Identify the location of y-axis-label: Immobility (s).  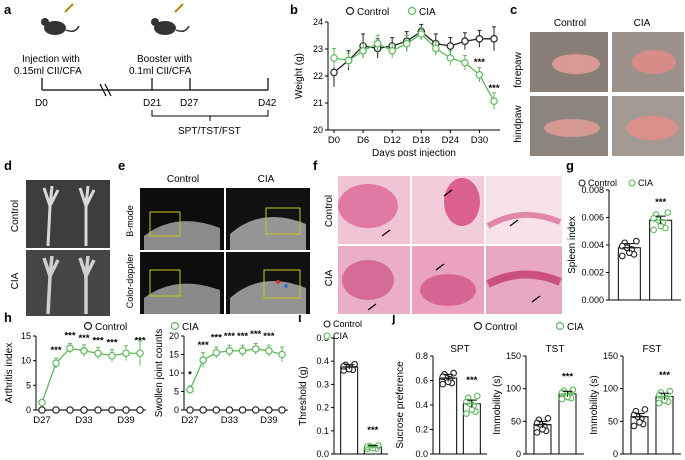
(594, 404).